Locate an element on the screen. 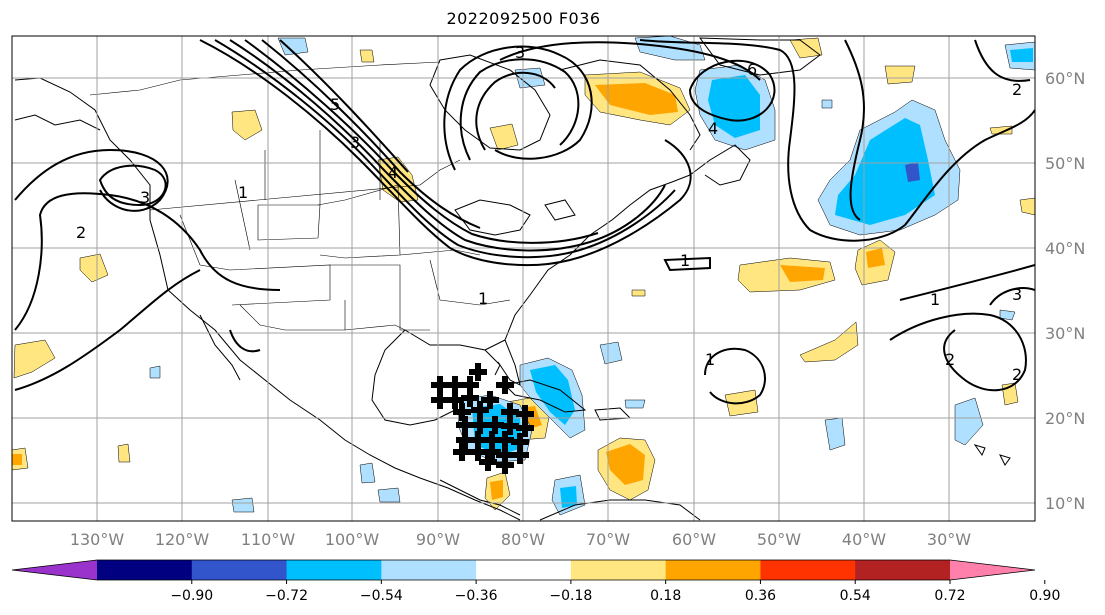  lat-label: 20°N is located at coordinates (1065, 418).